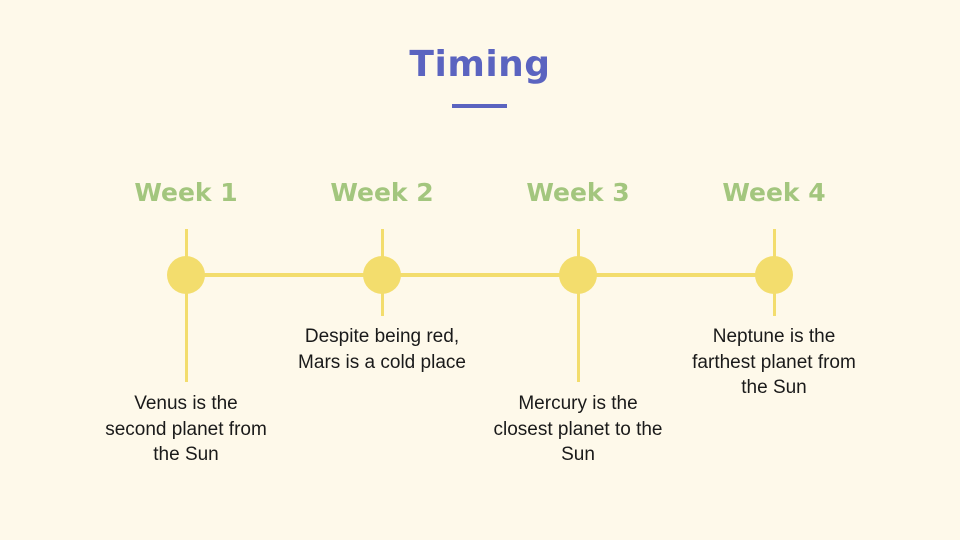 The image size is (960, 540). What do you see at coordinates (774, 192) in the screenshot?
I see `week-4-label: Week 4` at bounding box center [774, 192].